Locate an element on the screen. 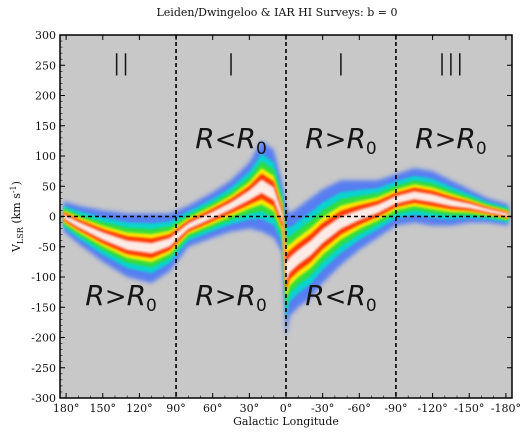 This screenshot has width=524, height=437. x-axis-label: Galactic Longitude is located at coordinates (286, 421).